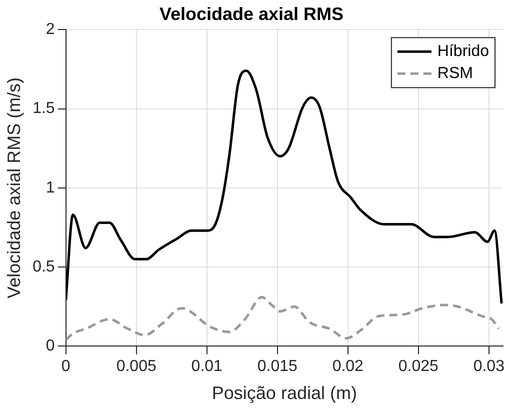 The height and width of the screenshot is (409, 509). Describe the element at coordinates (489, 367) in the screenshot. I see `x-tick-label: 0.03` at that location.